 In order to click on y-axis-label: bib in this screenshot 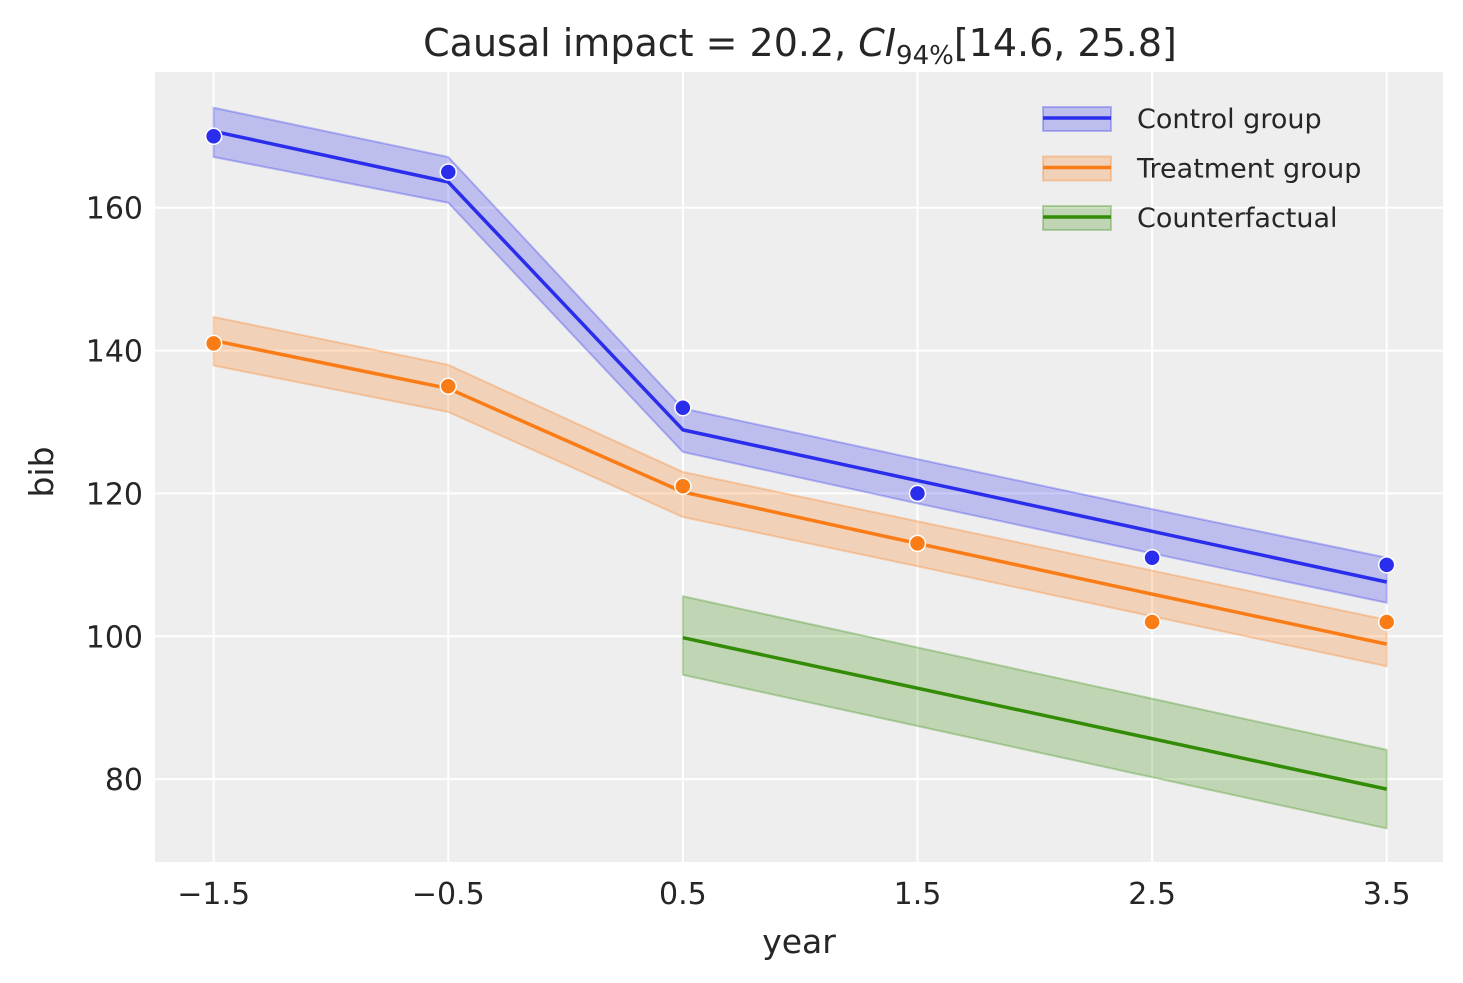, I will do `click(41, 471)`.